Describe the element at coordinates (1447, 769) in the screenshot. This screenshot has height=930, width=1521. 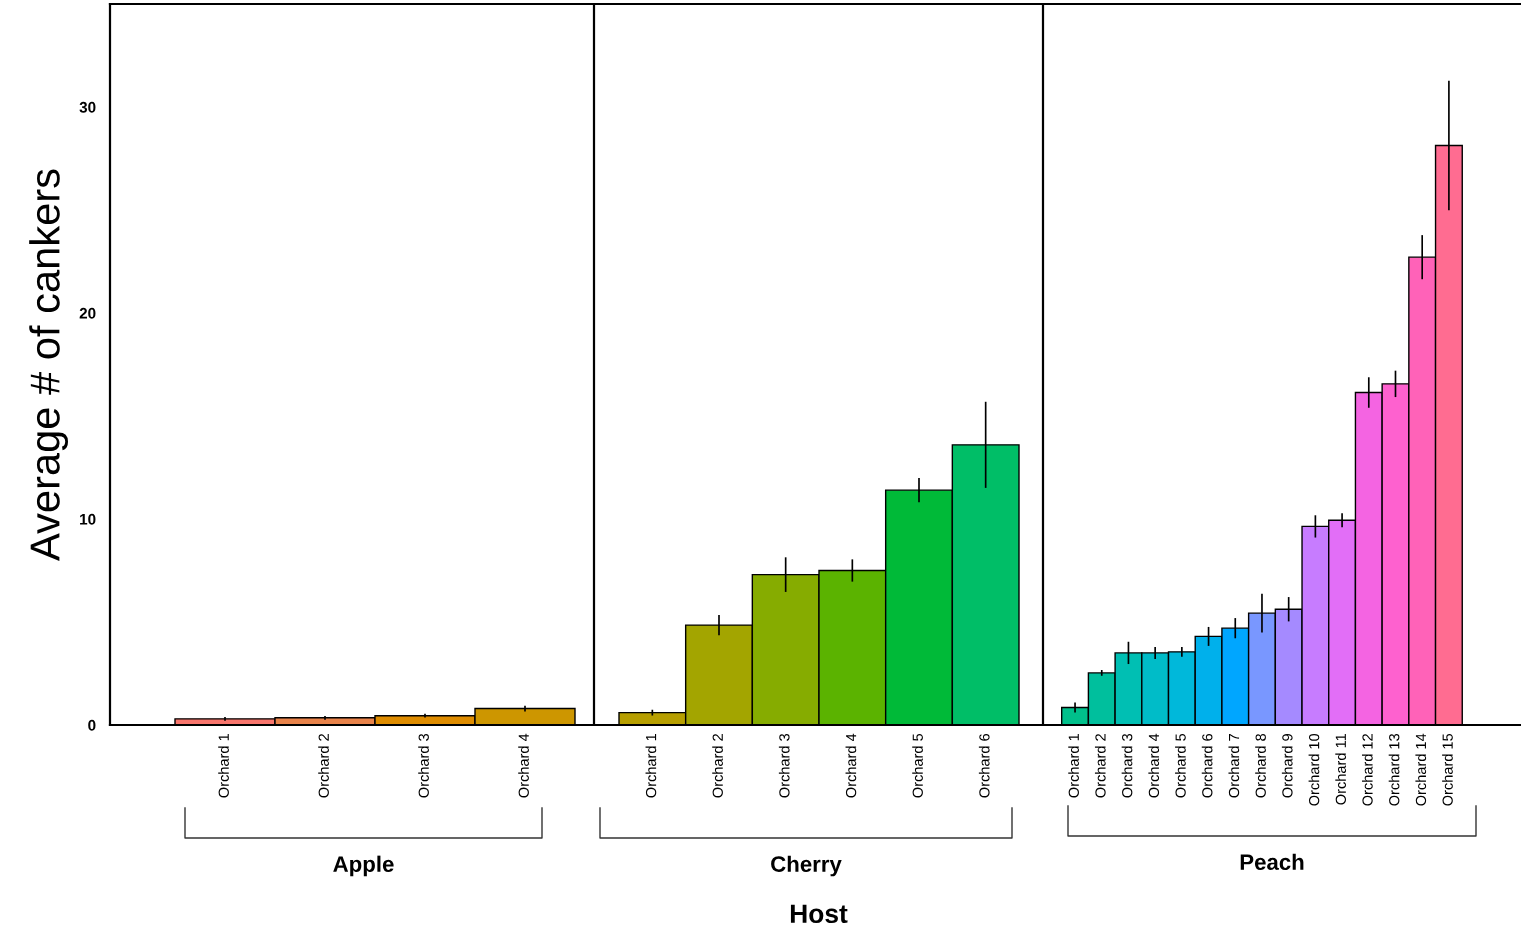
I see `x-tick-label: Orchard 15` at that location.